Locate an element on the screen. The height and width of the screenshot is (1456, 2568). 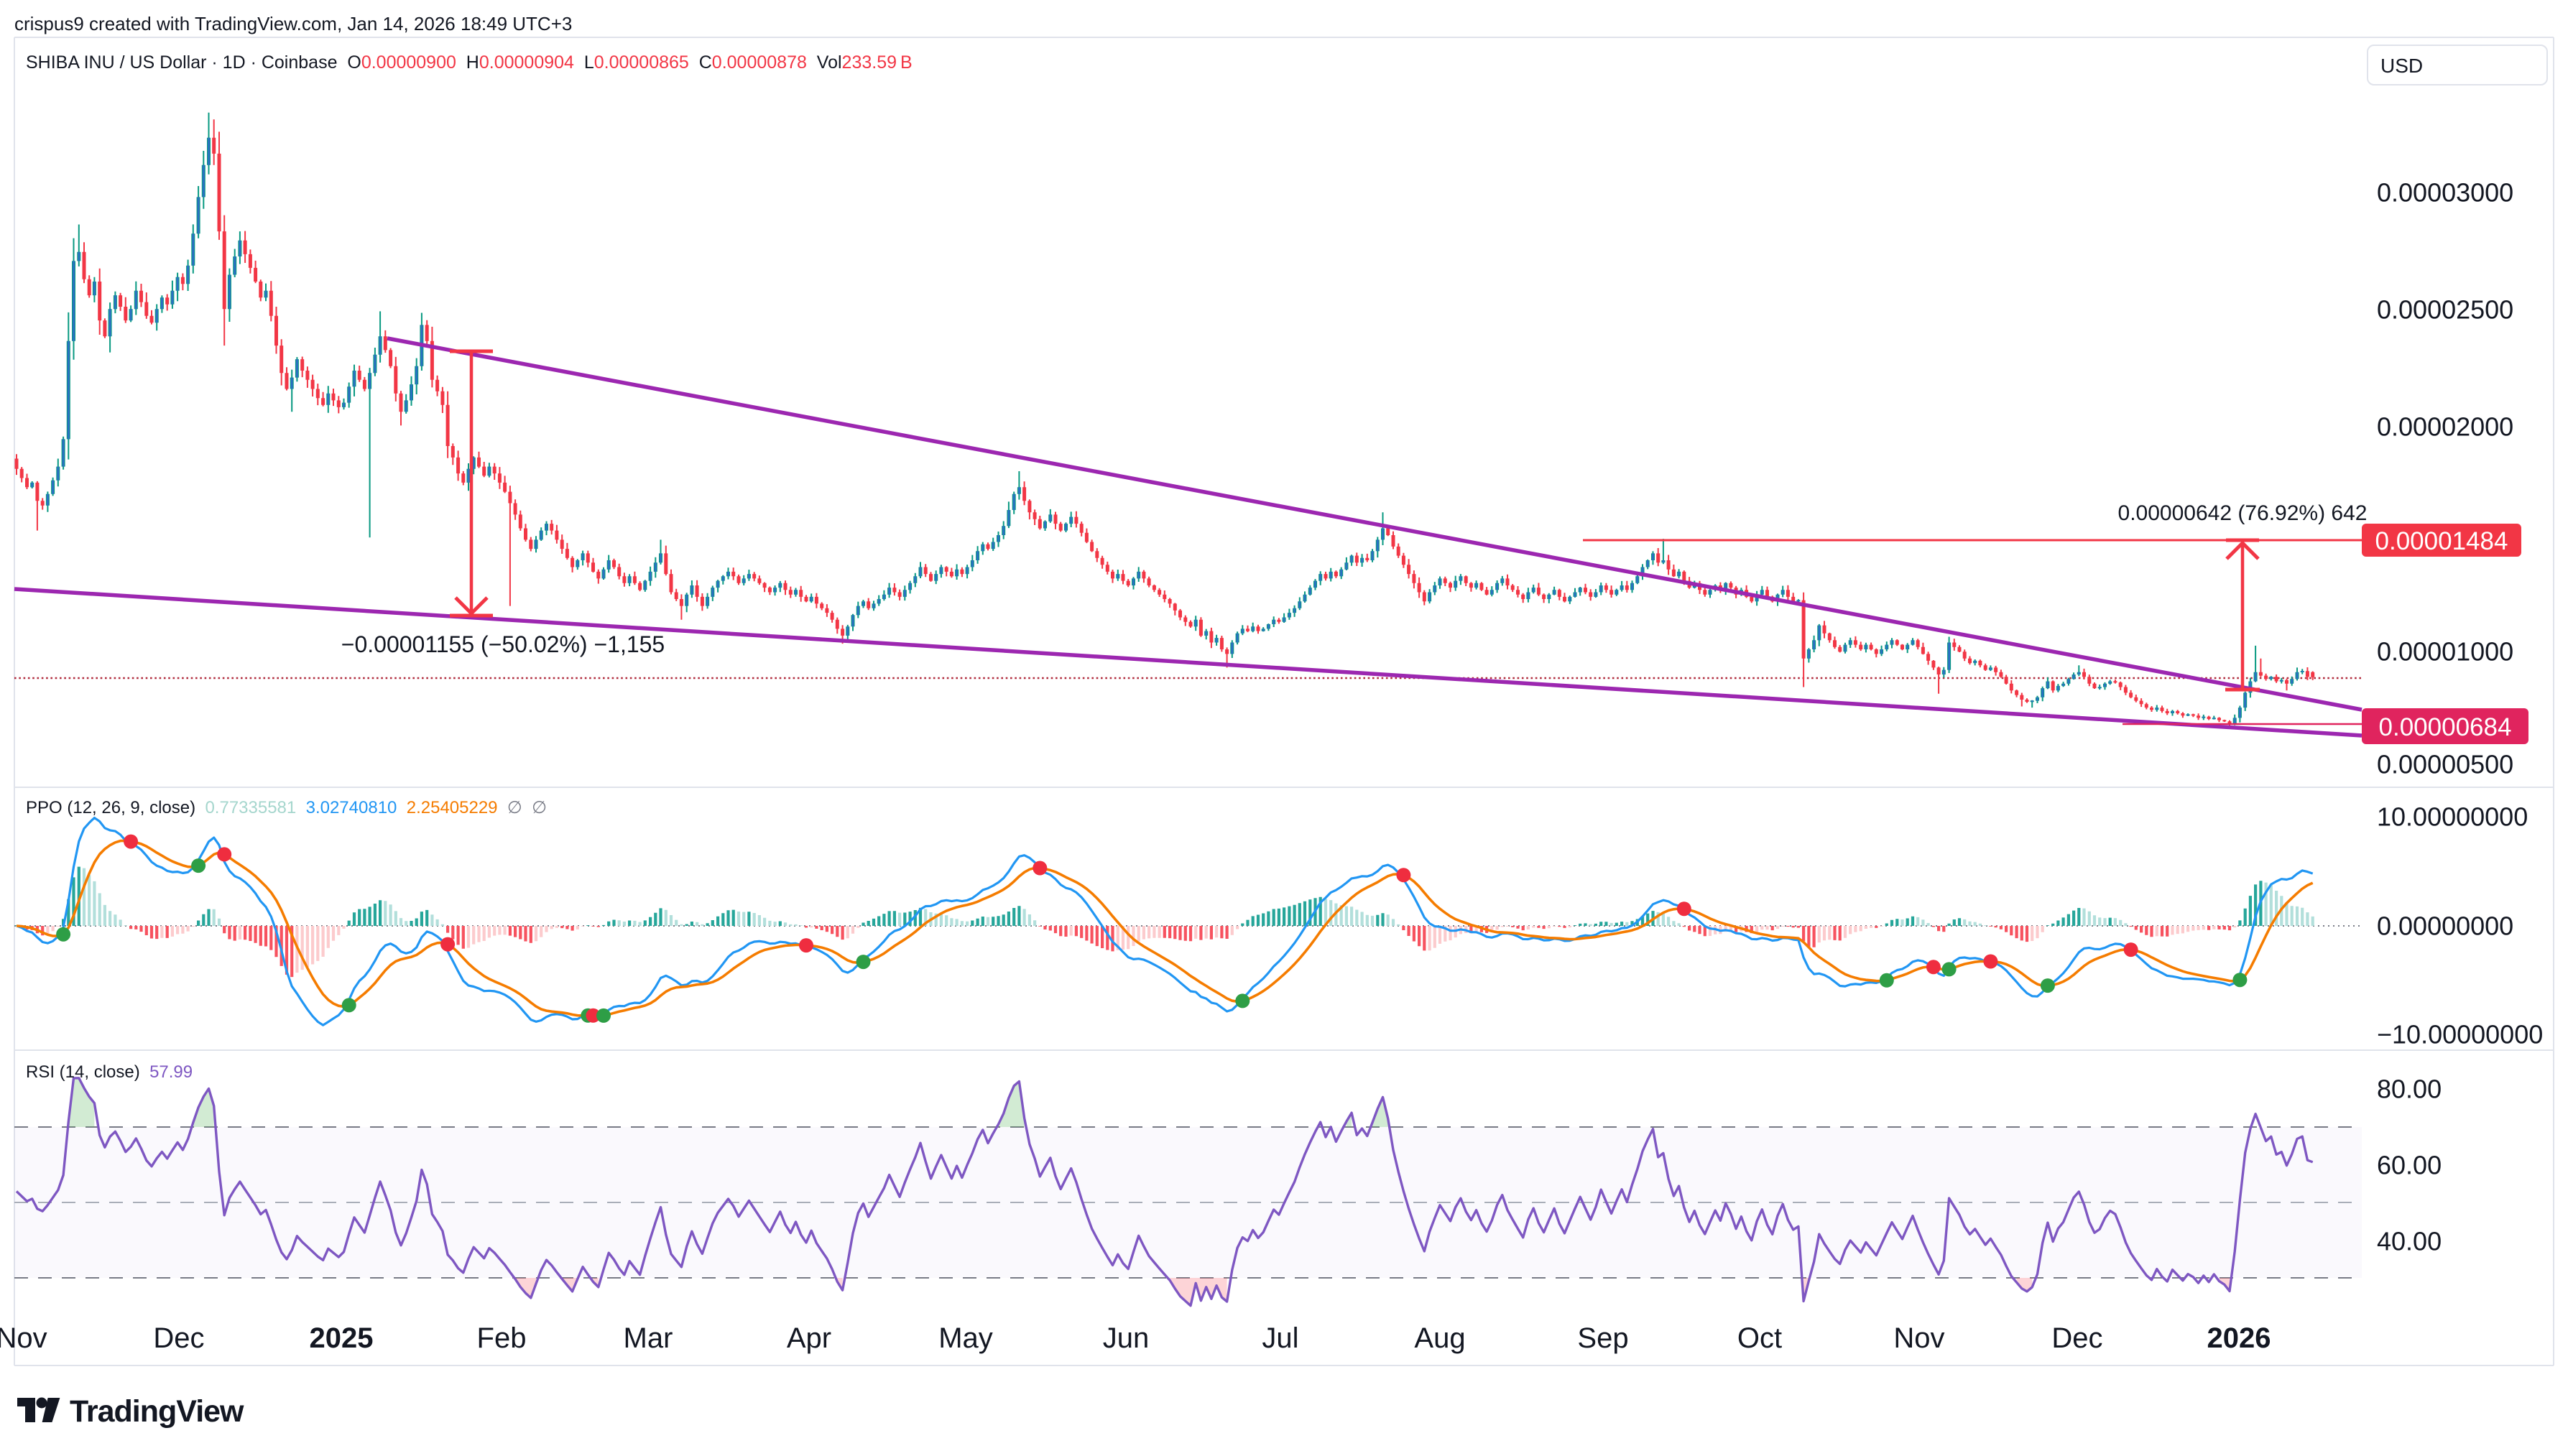
svg-text: 10.00000000 is located at coordinates (2452, 817).